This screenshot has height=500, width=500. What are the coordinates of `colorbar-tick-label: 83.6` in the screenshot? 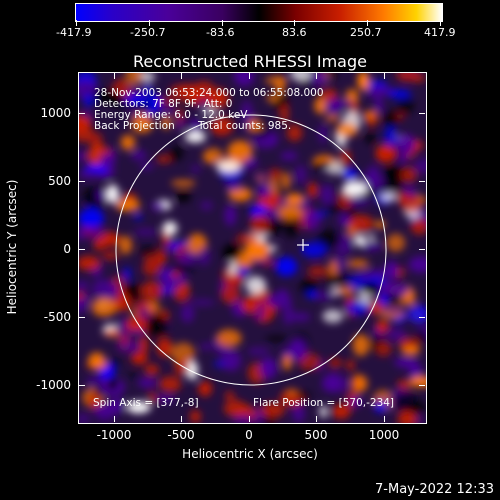 It's located at (294, 32).